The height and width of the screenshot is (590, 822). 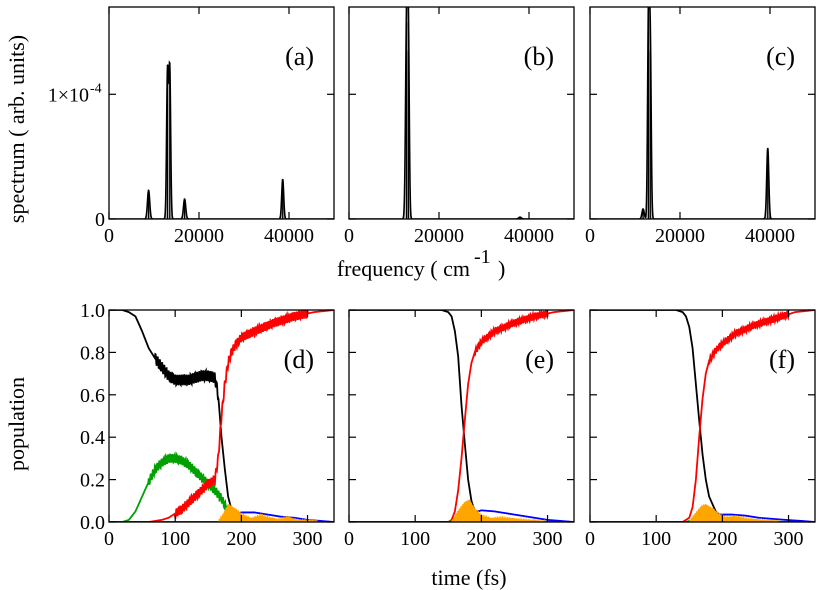 What do you see at coordinates (96, 88) in the screenshot?
I see `ytick-label-exp-a-1: -4` at bounding box center [96, 88].